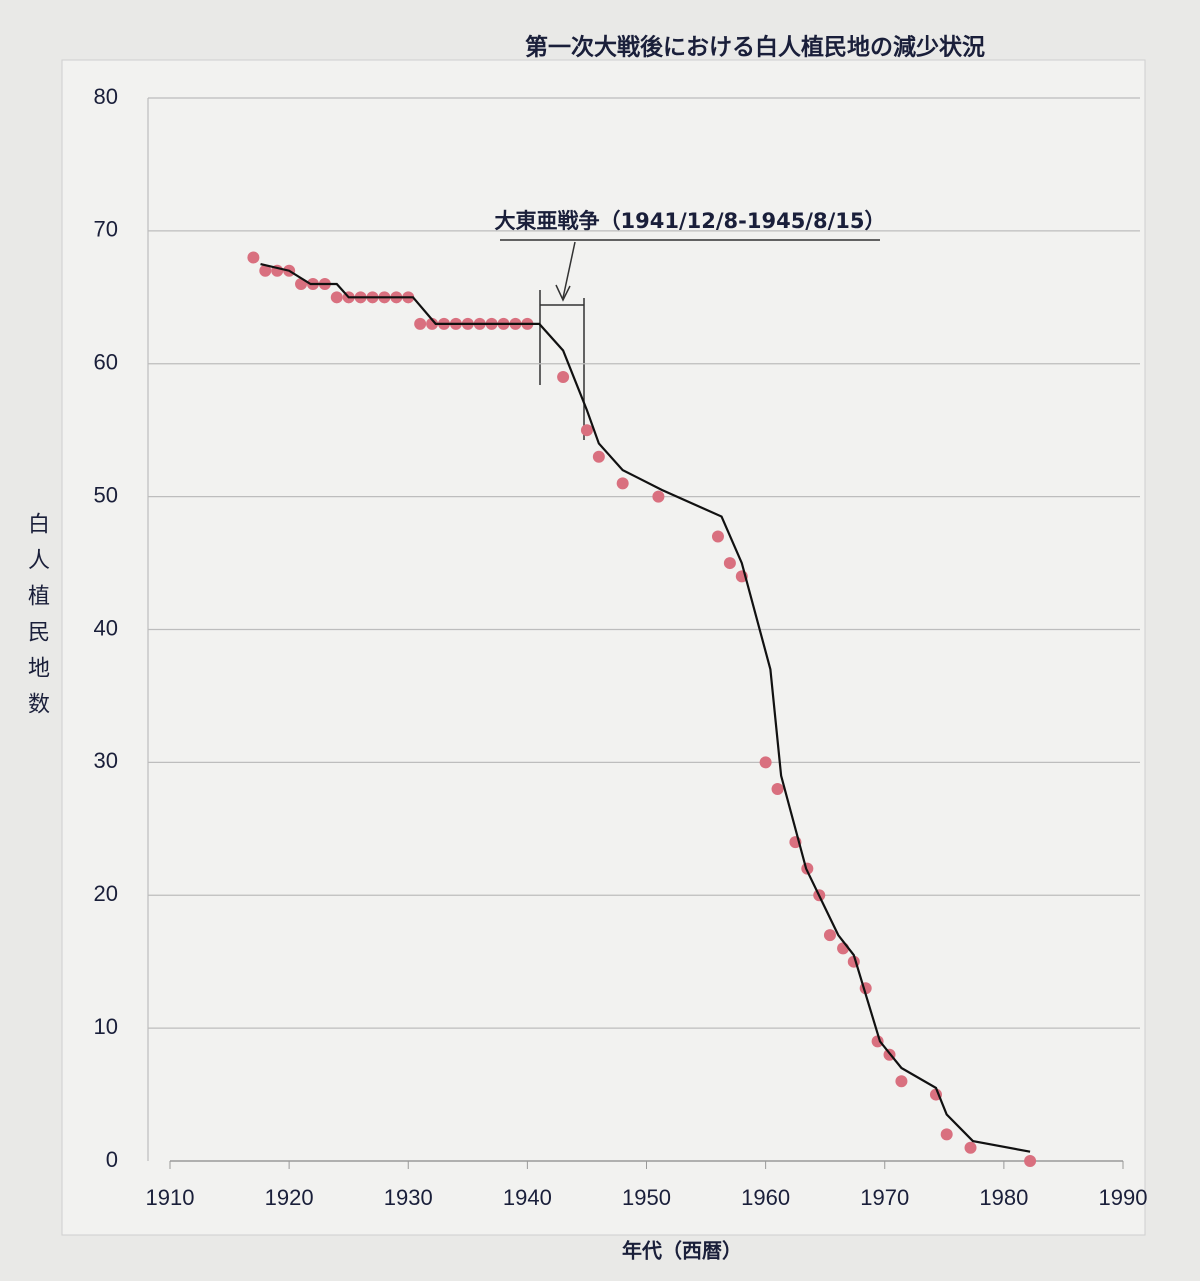  I want to click on x-tick-label: 1990, so click(1123, 1197).